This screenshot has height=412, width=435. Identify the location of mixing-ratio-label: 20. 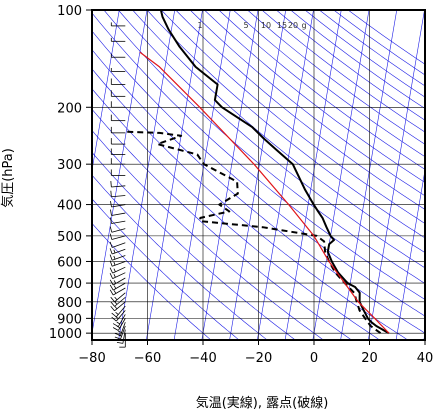
(293, 25).